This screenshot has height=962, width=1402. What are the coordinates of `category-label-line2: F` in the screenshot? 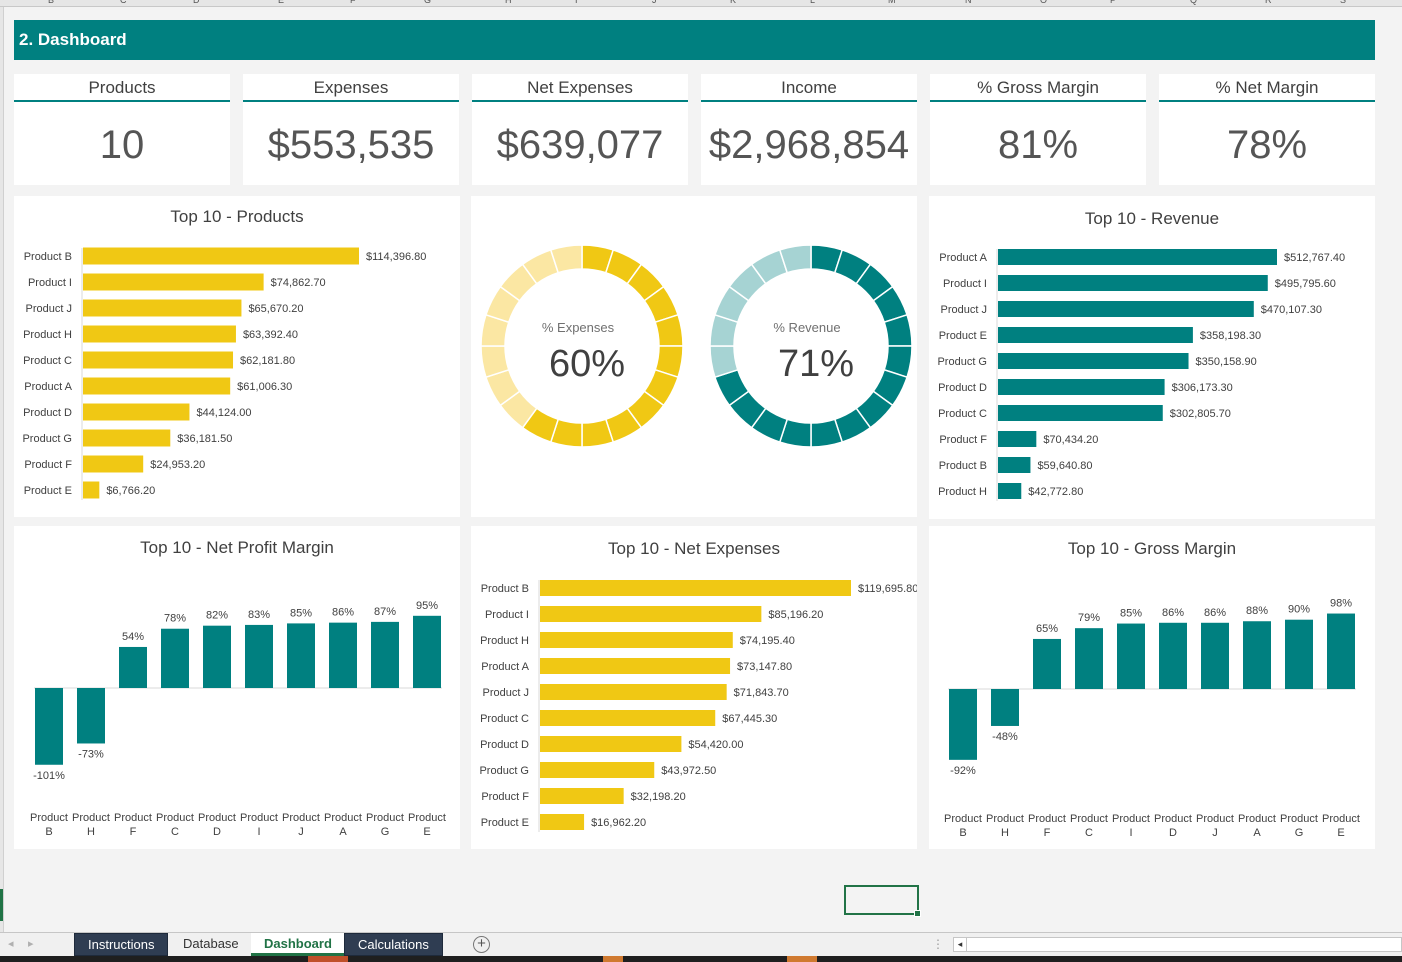 It's located at (1047, 833).